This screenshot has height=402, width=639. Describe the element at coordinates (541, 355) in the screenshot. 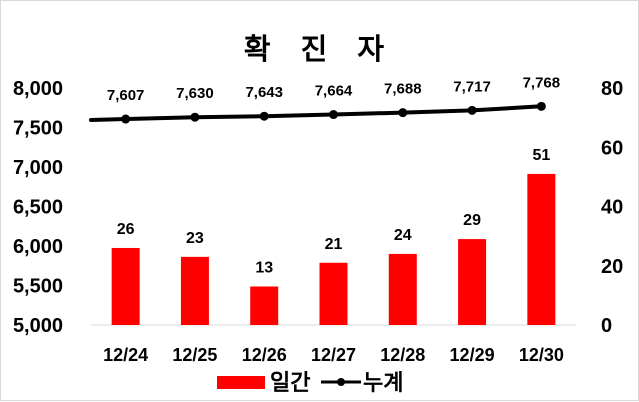

I see `x-tick-label: 12/30` at that location.